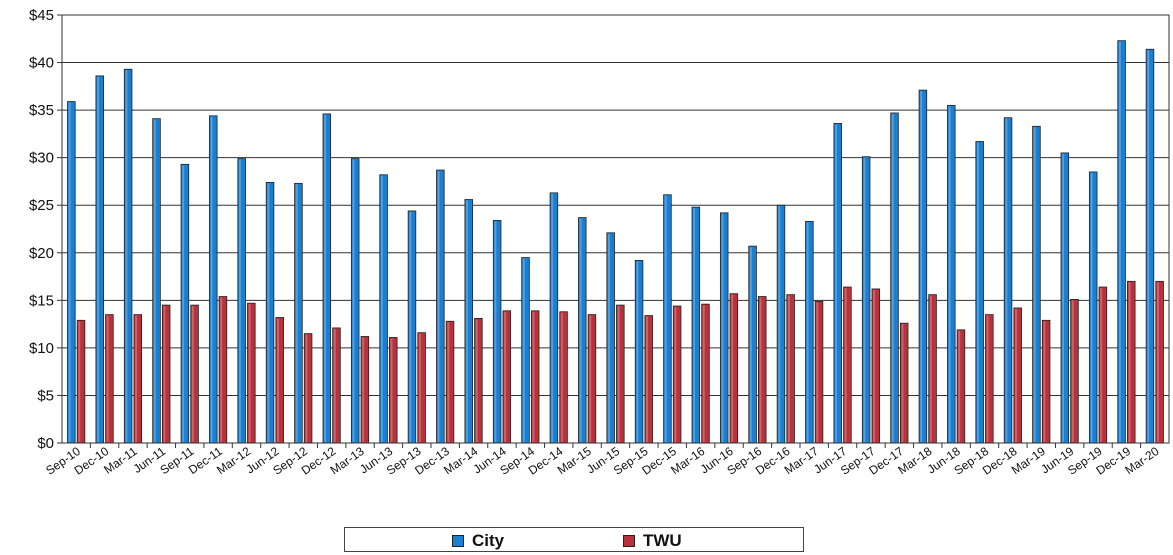  I want to click on legend-swatch-city, so click(458, 541).